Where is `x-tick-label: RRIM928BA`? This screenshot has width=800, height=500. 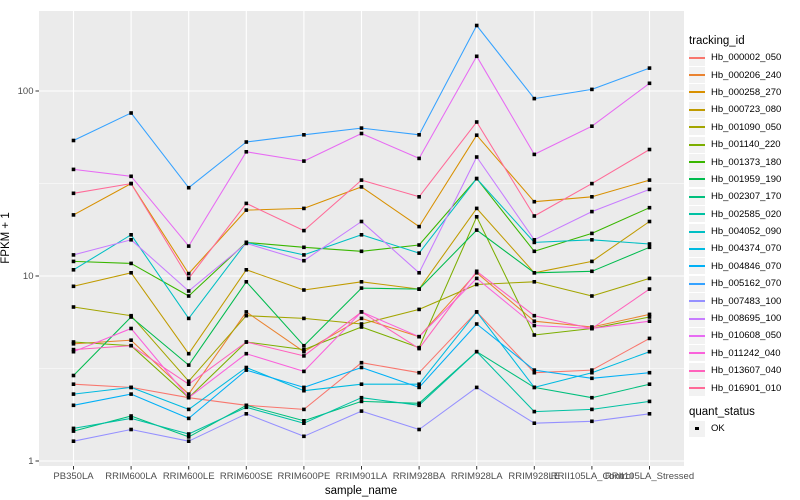 x-tick-label: RRIM928BA is located at coordinates (419, 476).